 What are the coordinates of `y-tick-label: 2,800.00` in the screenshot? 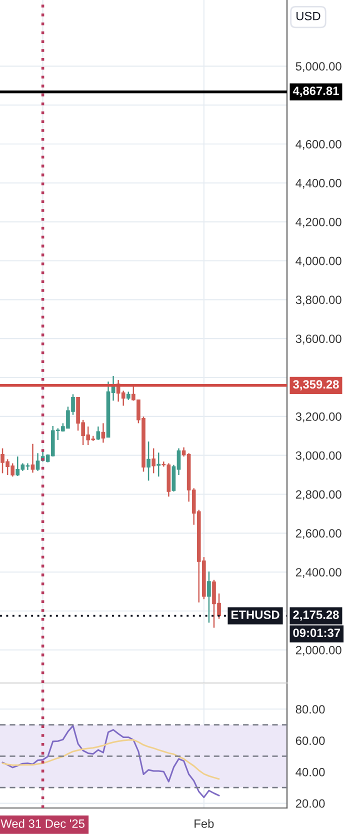 It's located at (319, 495).